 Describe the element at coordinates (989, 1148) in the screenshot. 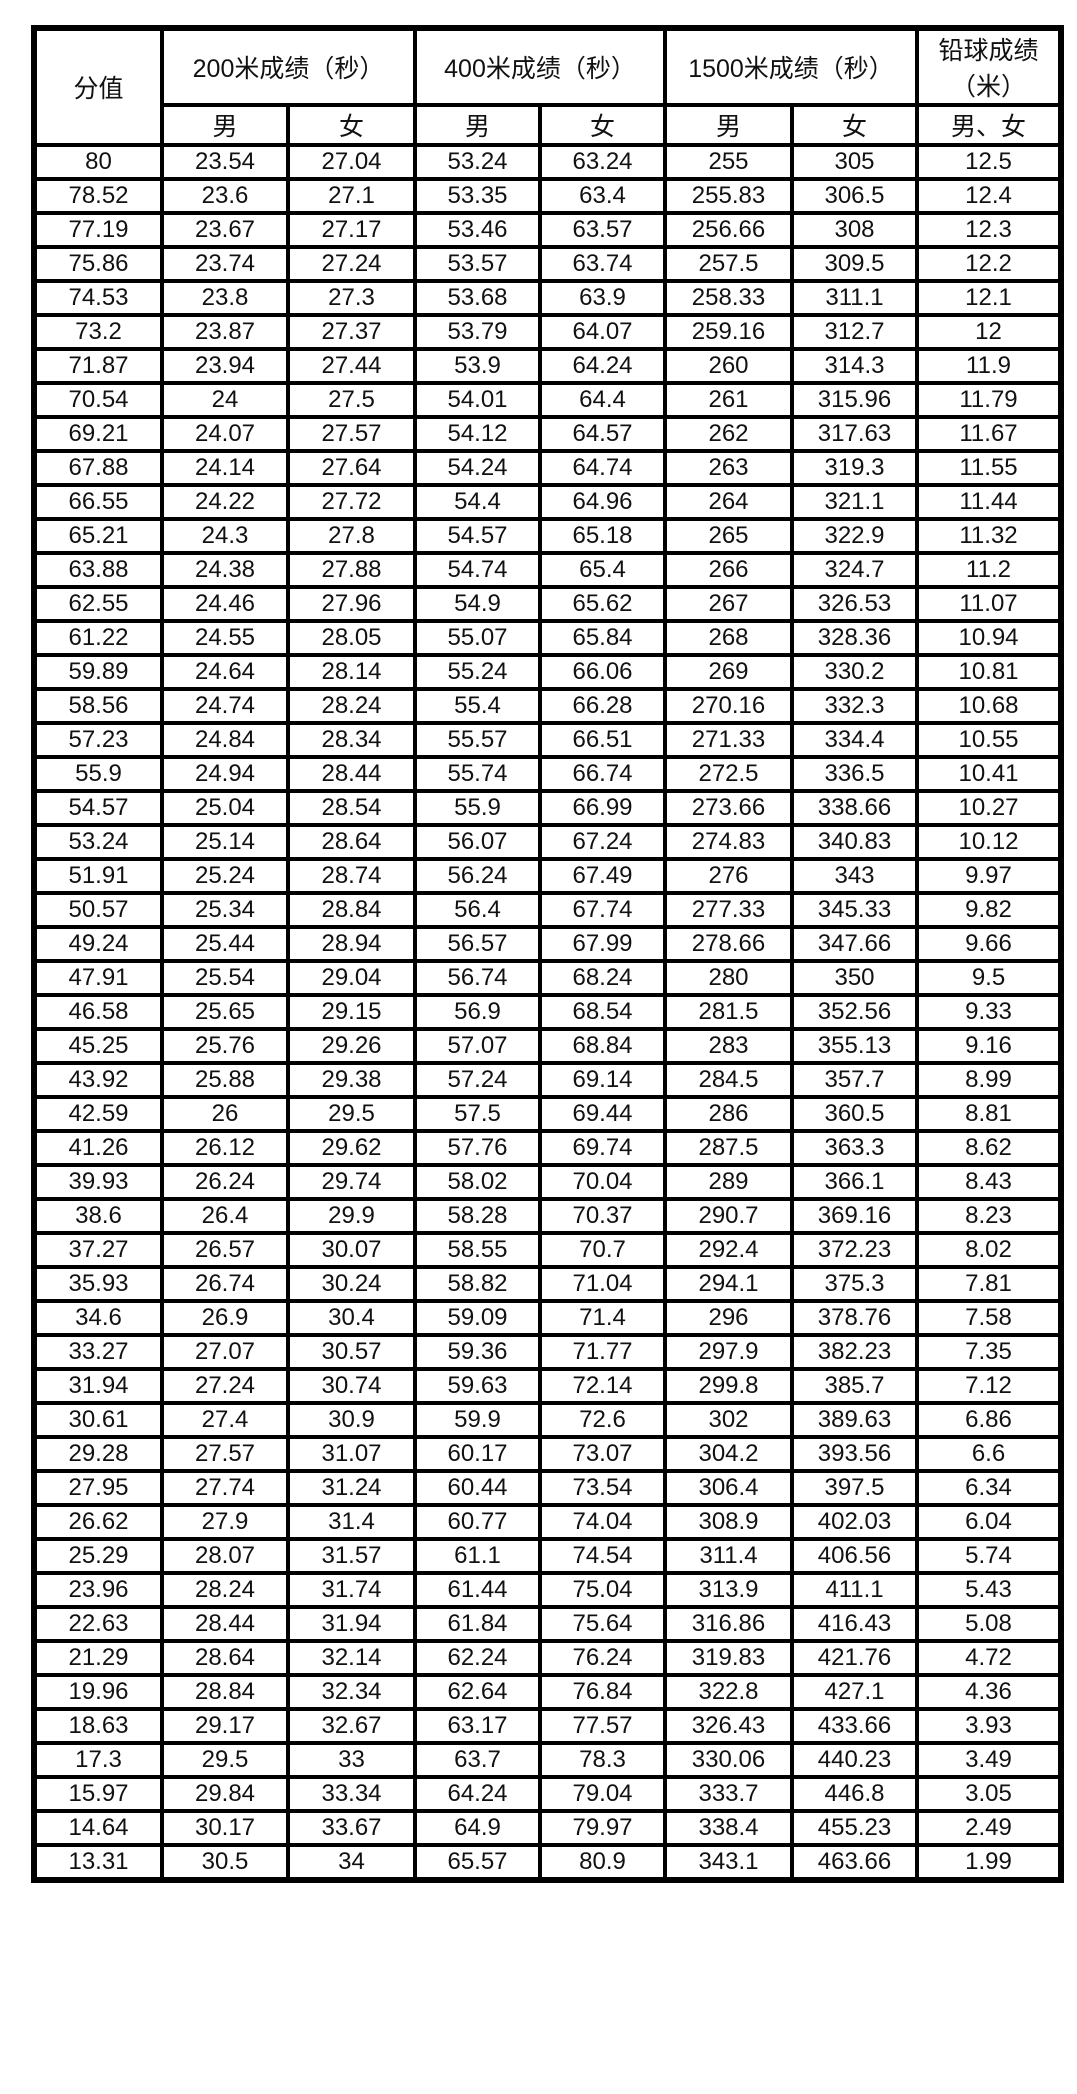

I see `cell-shot-put: 8.62` at that location.